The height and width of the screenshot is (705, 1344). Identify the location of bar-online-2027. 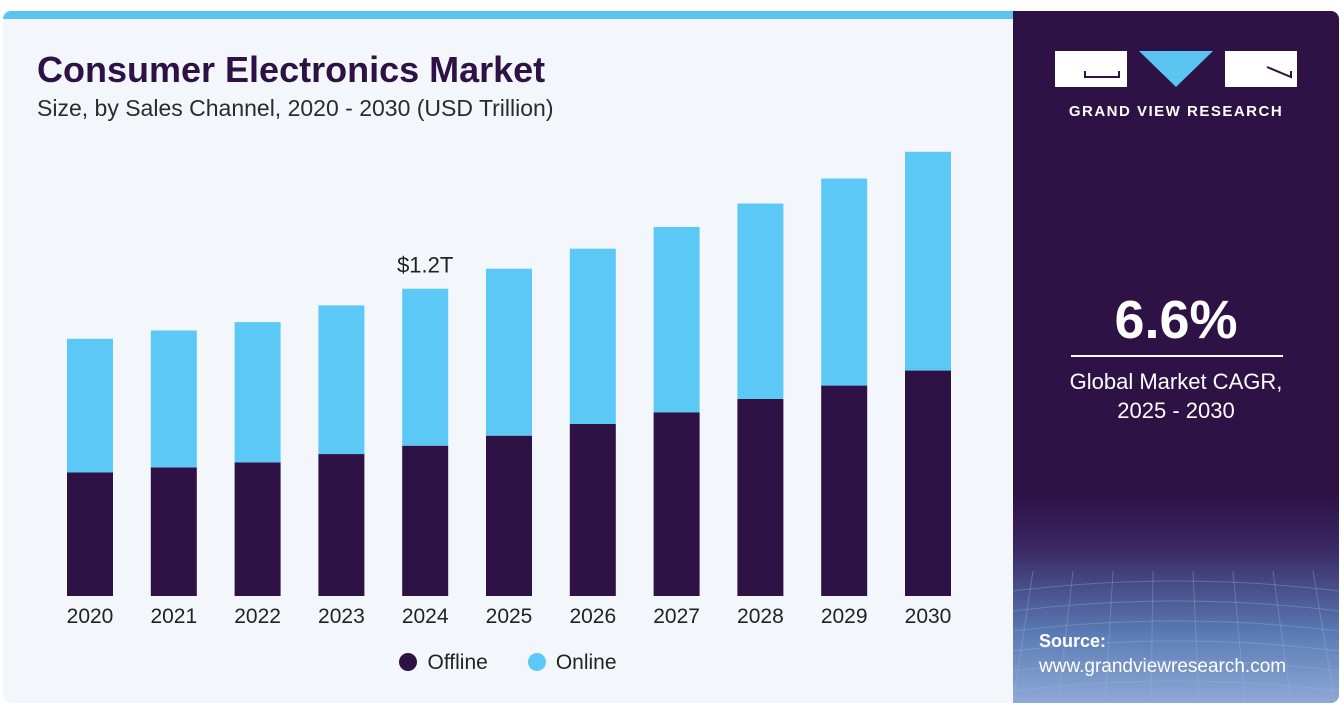
(676, 319).